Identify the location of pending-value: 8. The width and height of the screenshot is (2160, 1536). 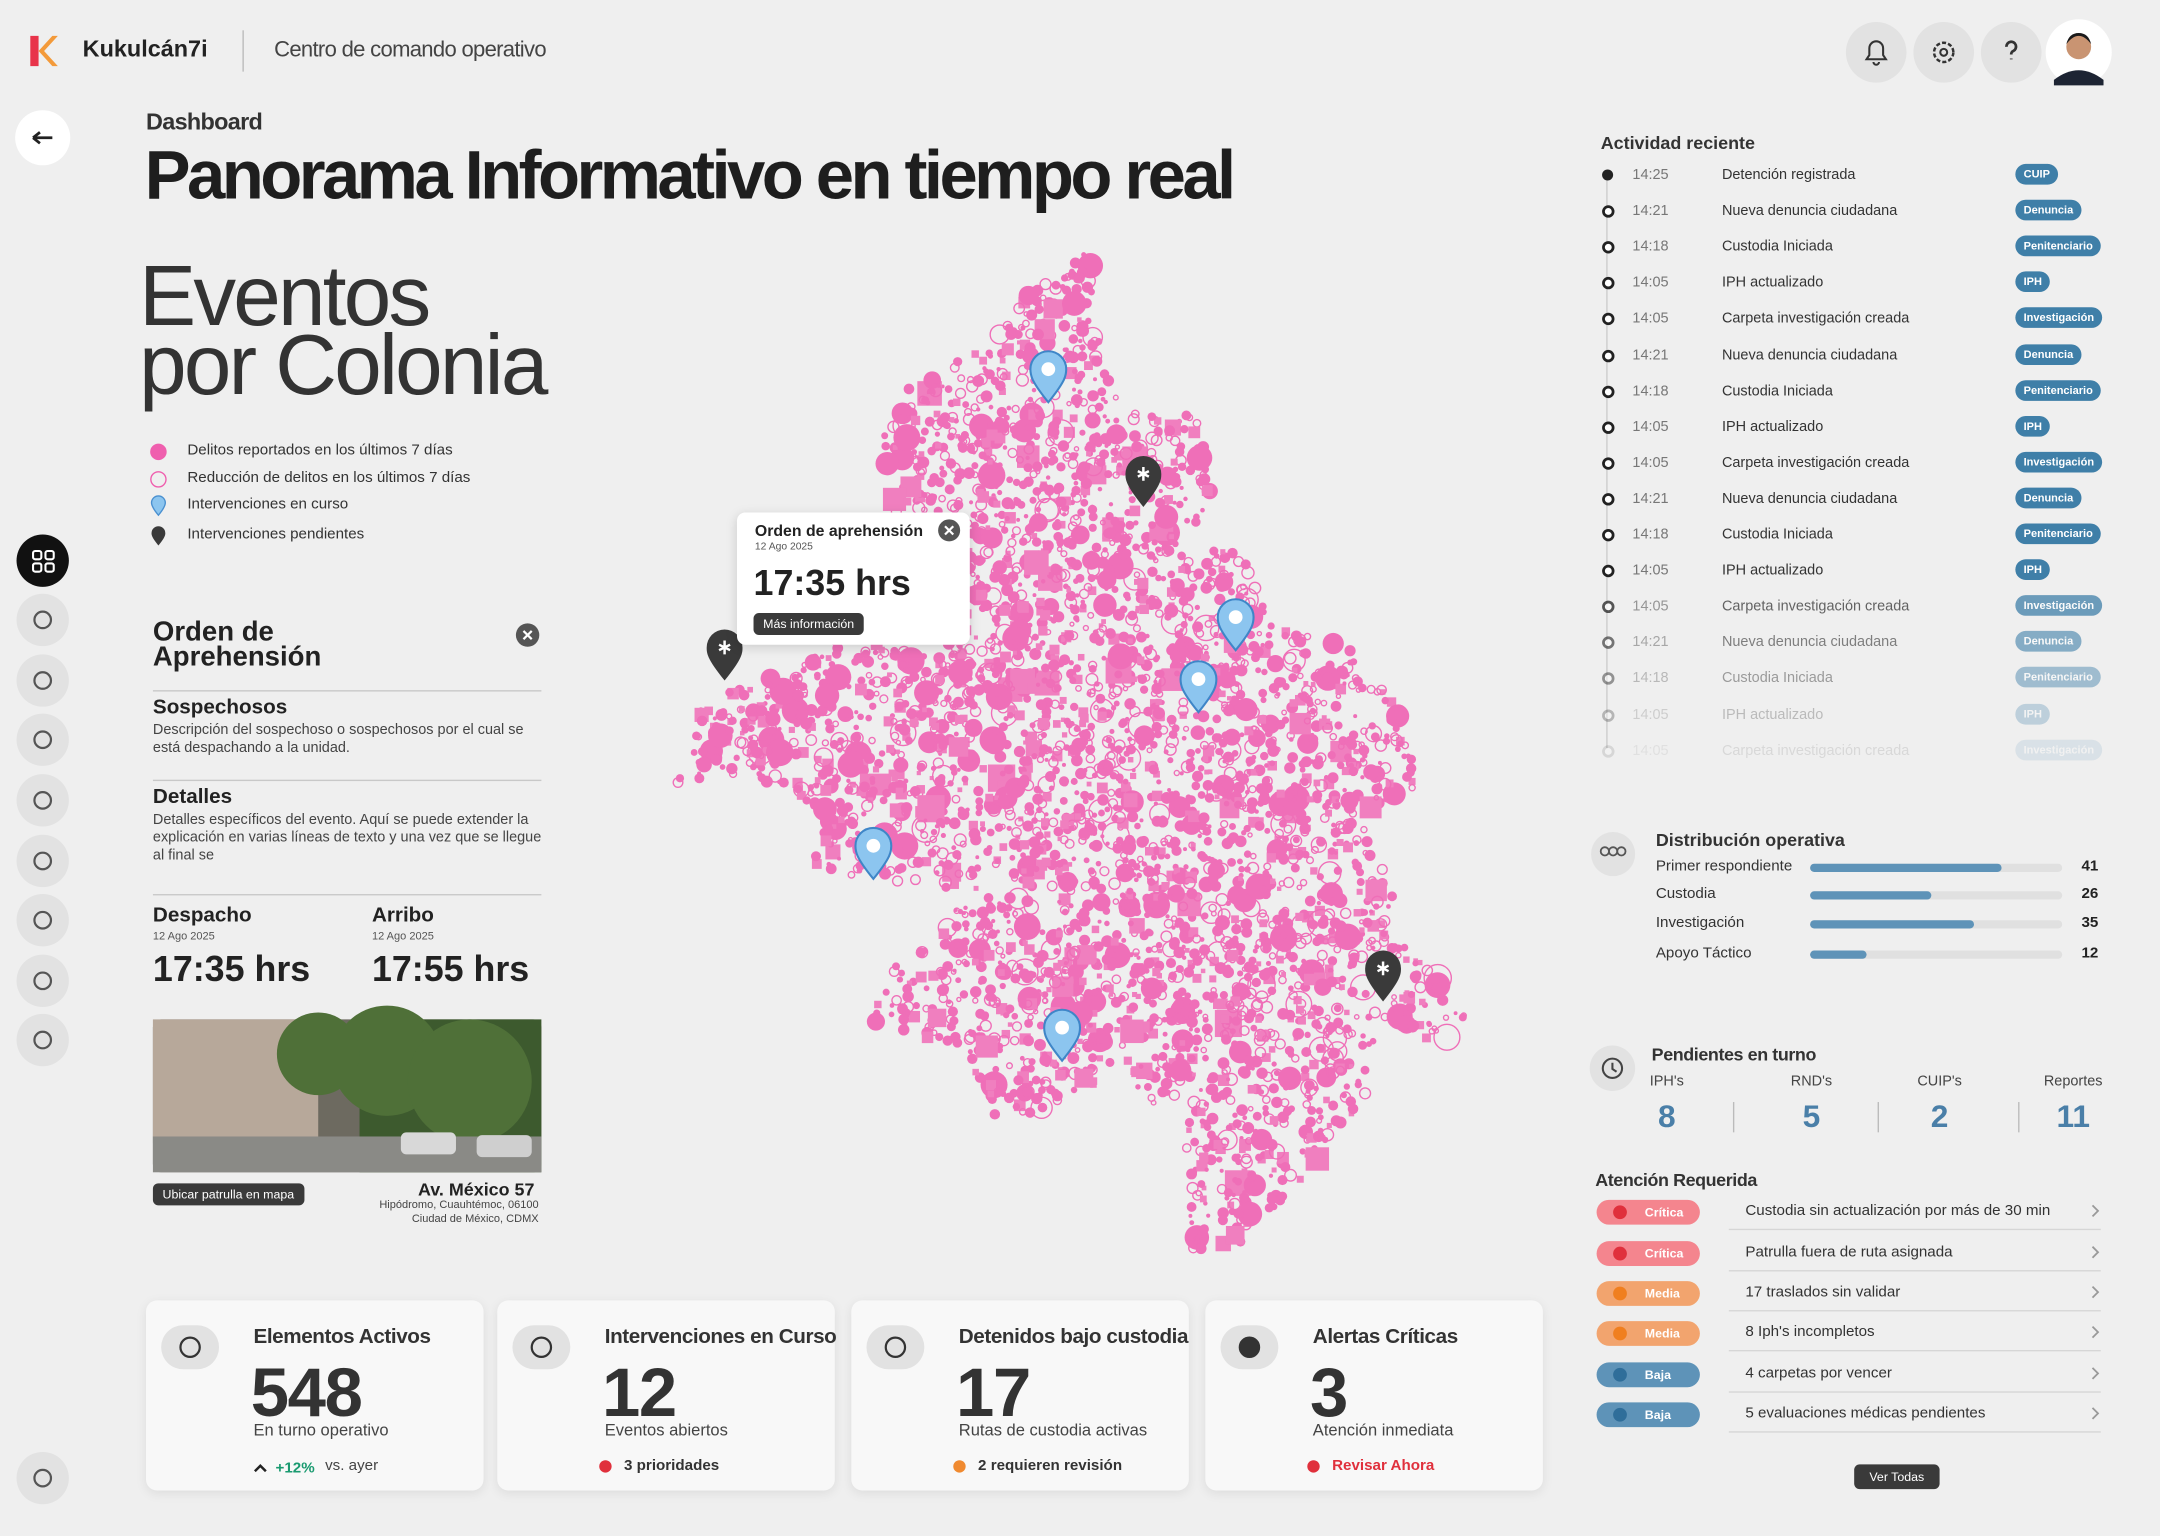
(1667, 1115).